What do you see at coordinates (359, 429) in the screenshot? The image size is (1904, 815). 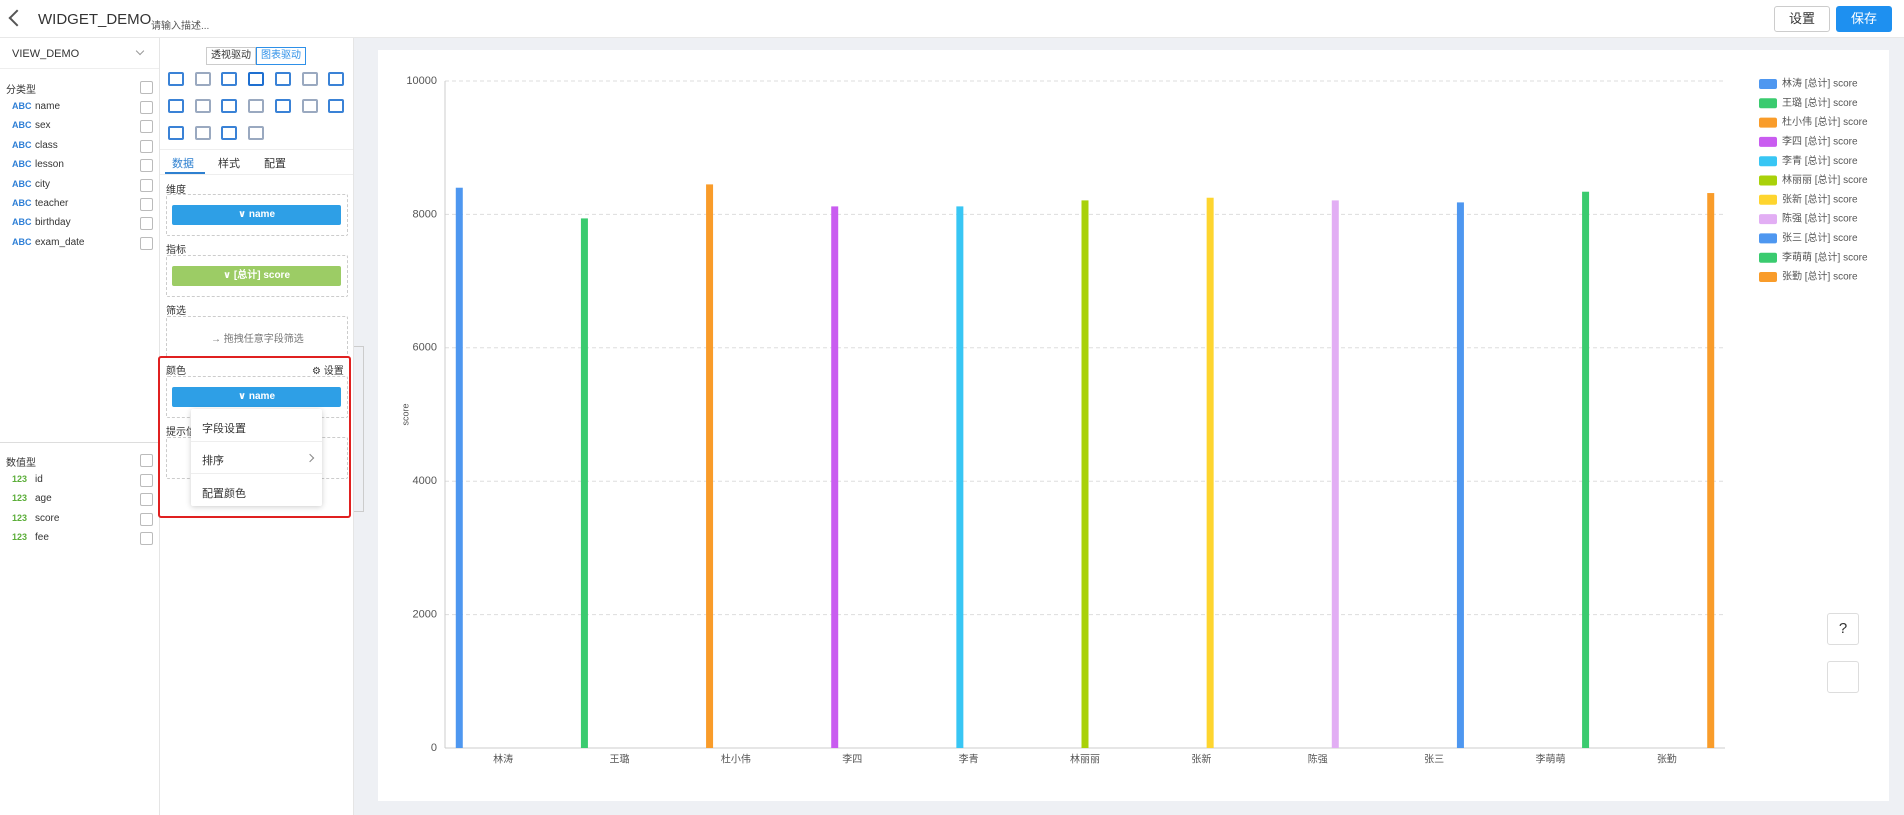 I see `collapse-handle` at bounding box center [359, 429].